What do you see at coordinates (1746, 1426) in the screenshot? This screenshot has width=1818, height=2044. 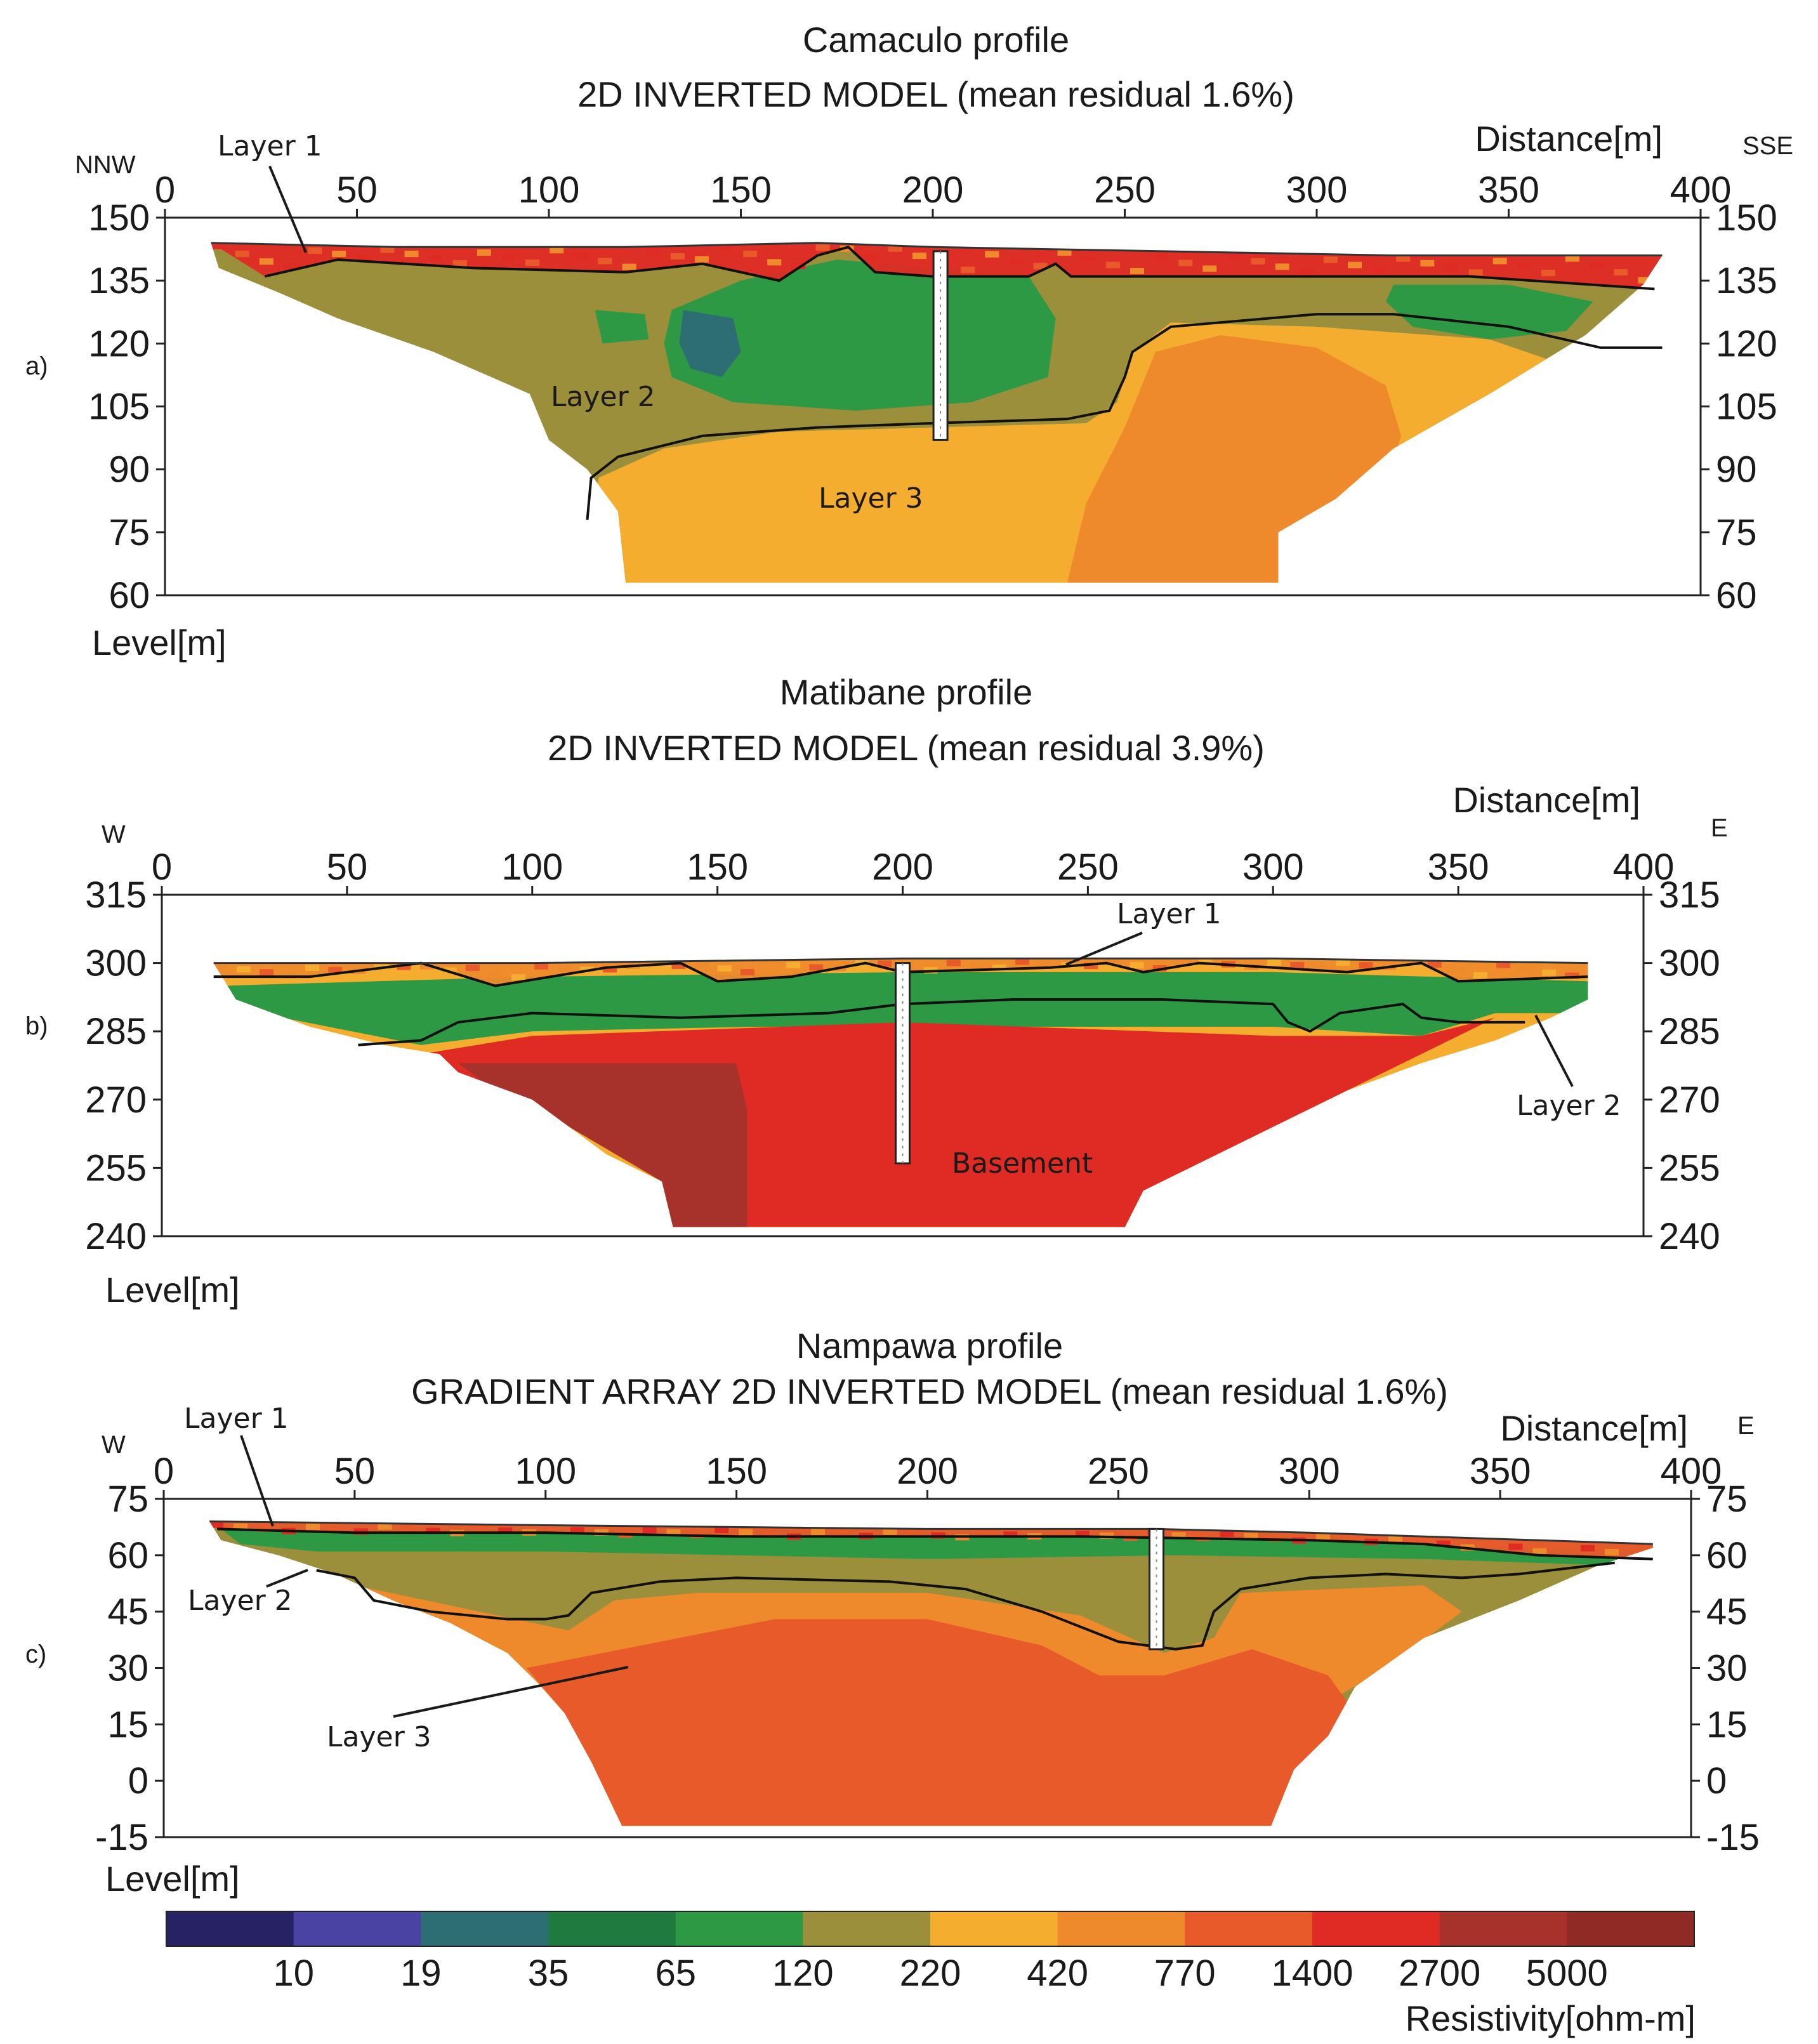 I see `panel-c-right-direction: E` at bounding box center [1746, 1426].